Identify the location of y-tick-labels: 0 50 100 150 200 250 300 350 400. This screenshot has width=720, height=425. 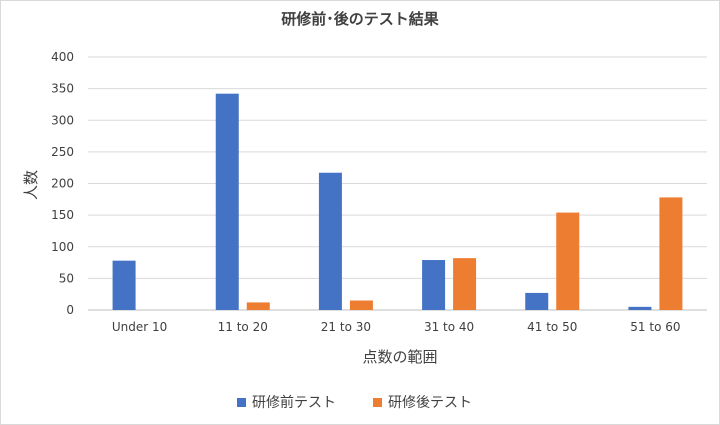
(62, 183).